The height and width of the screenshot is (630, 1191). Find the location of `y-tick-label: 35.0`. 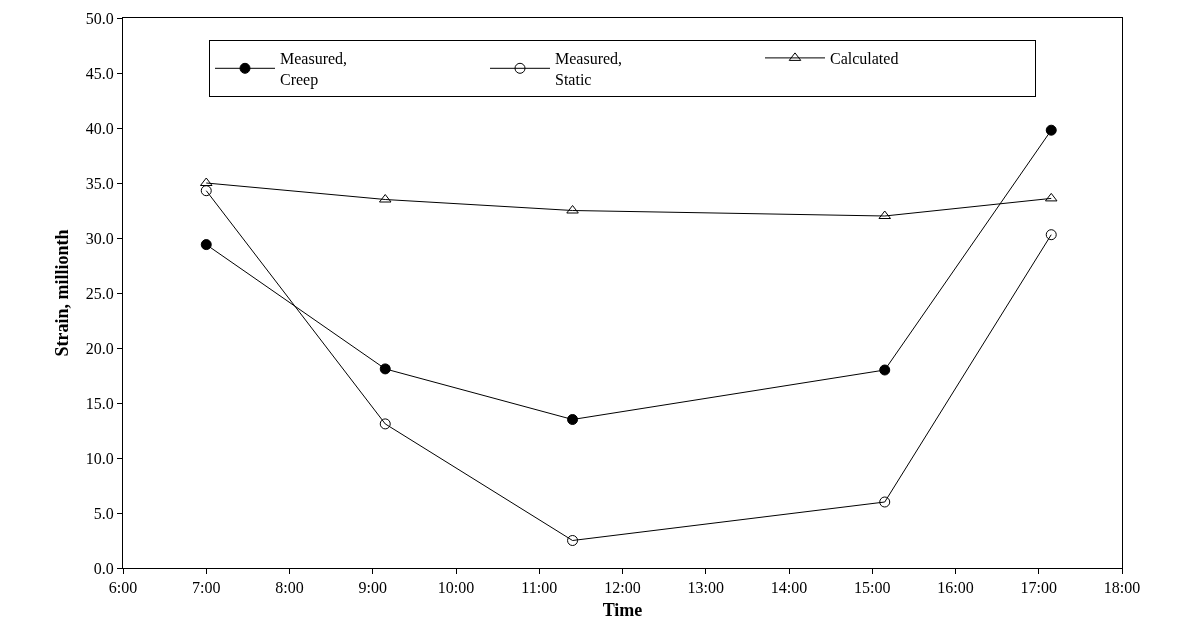

y-tick-label: 35.0 is located at coordinates (99, 183).